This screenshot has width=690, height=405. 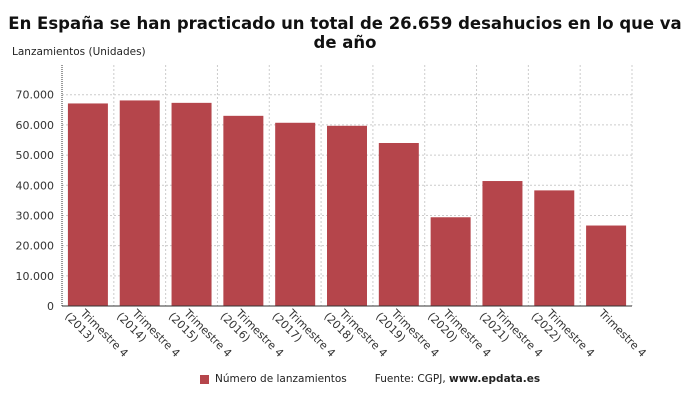 What do you see at coordinates (252, 335) in the screenshot?
I see `x-tick-label: Trimestre 4(2016)` at bounding box center [252, 335].